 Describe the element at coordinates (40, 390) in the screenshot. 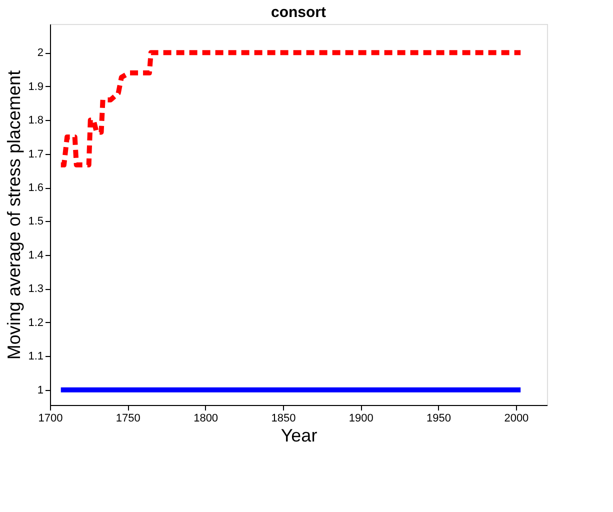

I see `y-tick-label: 1` at that location.